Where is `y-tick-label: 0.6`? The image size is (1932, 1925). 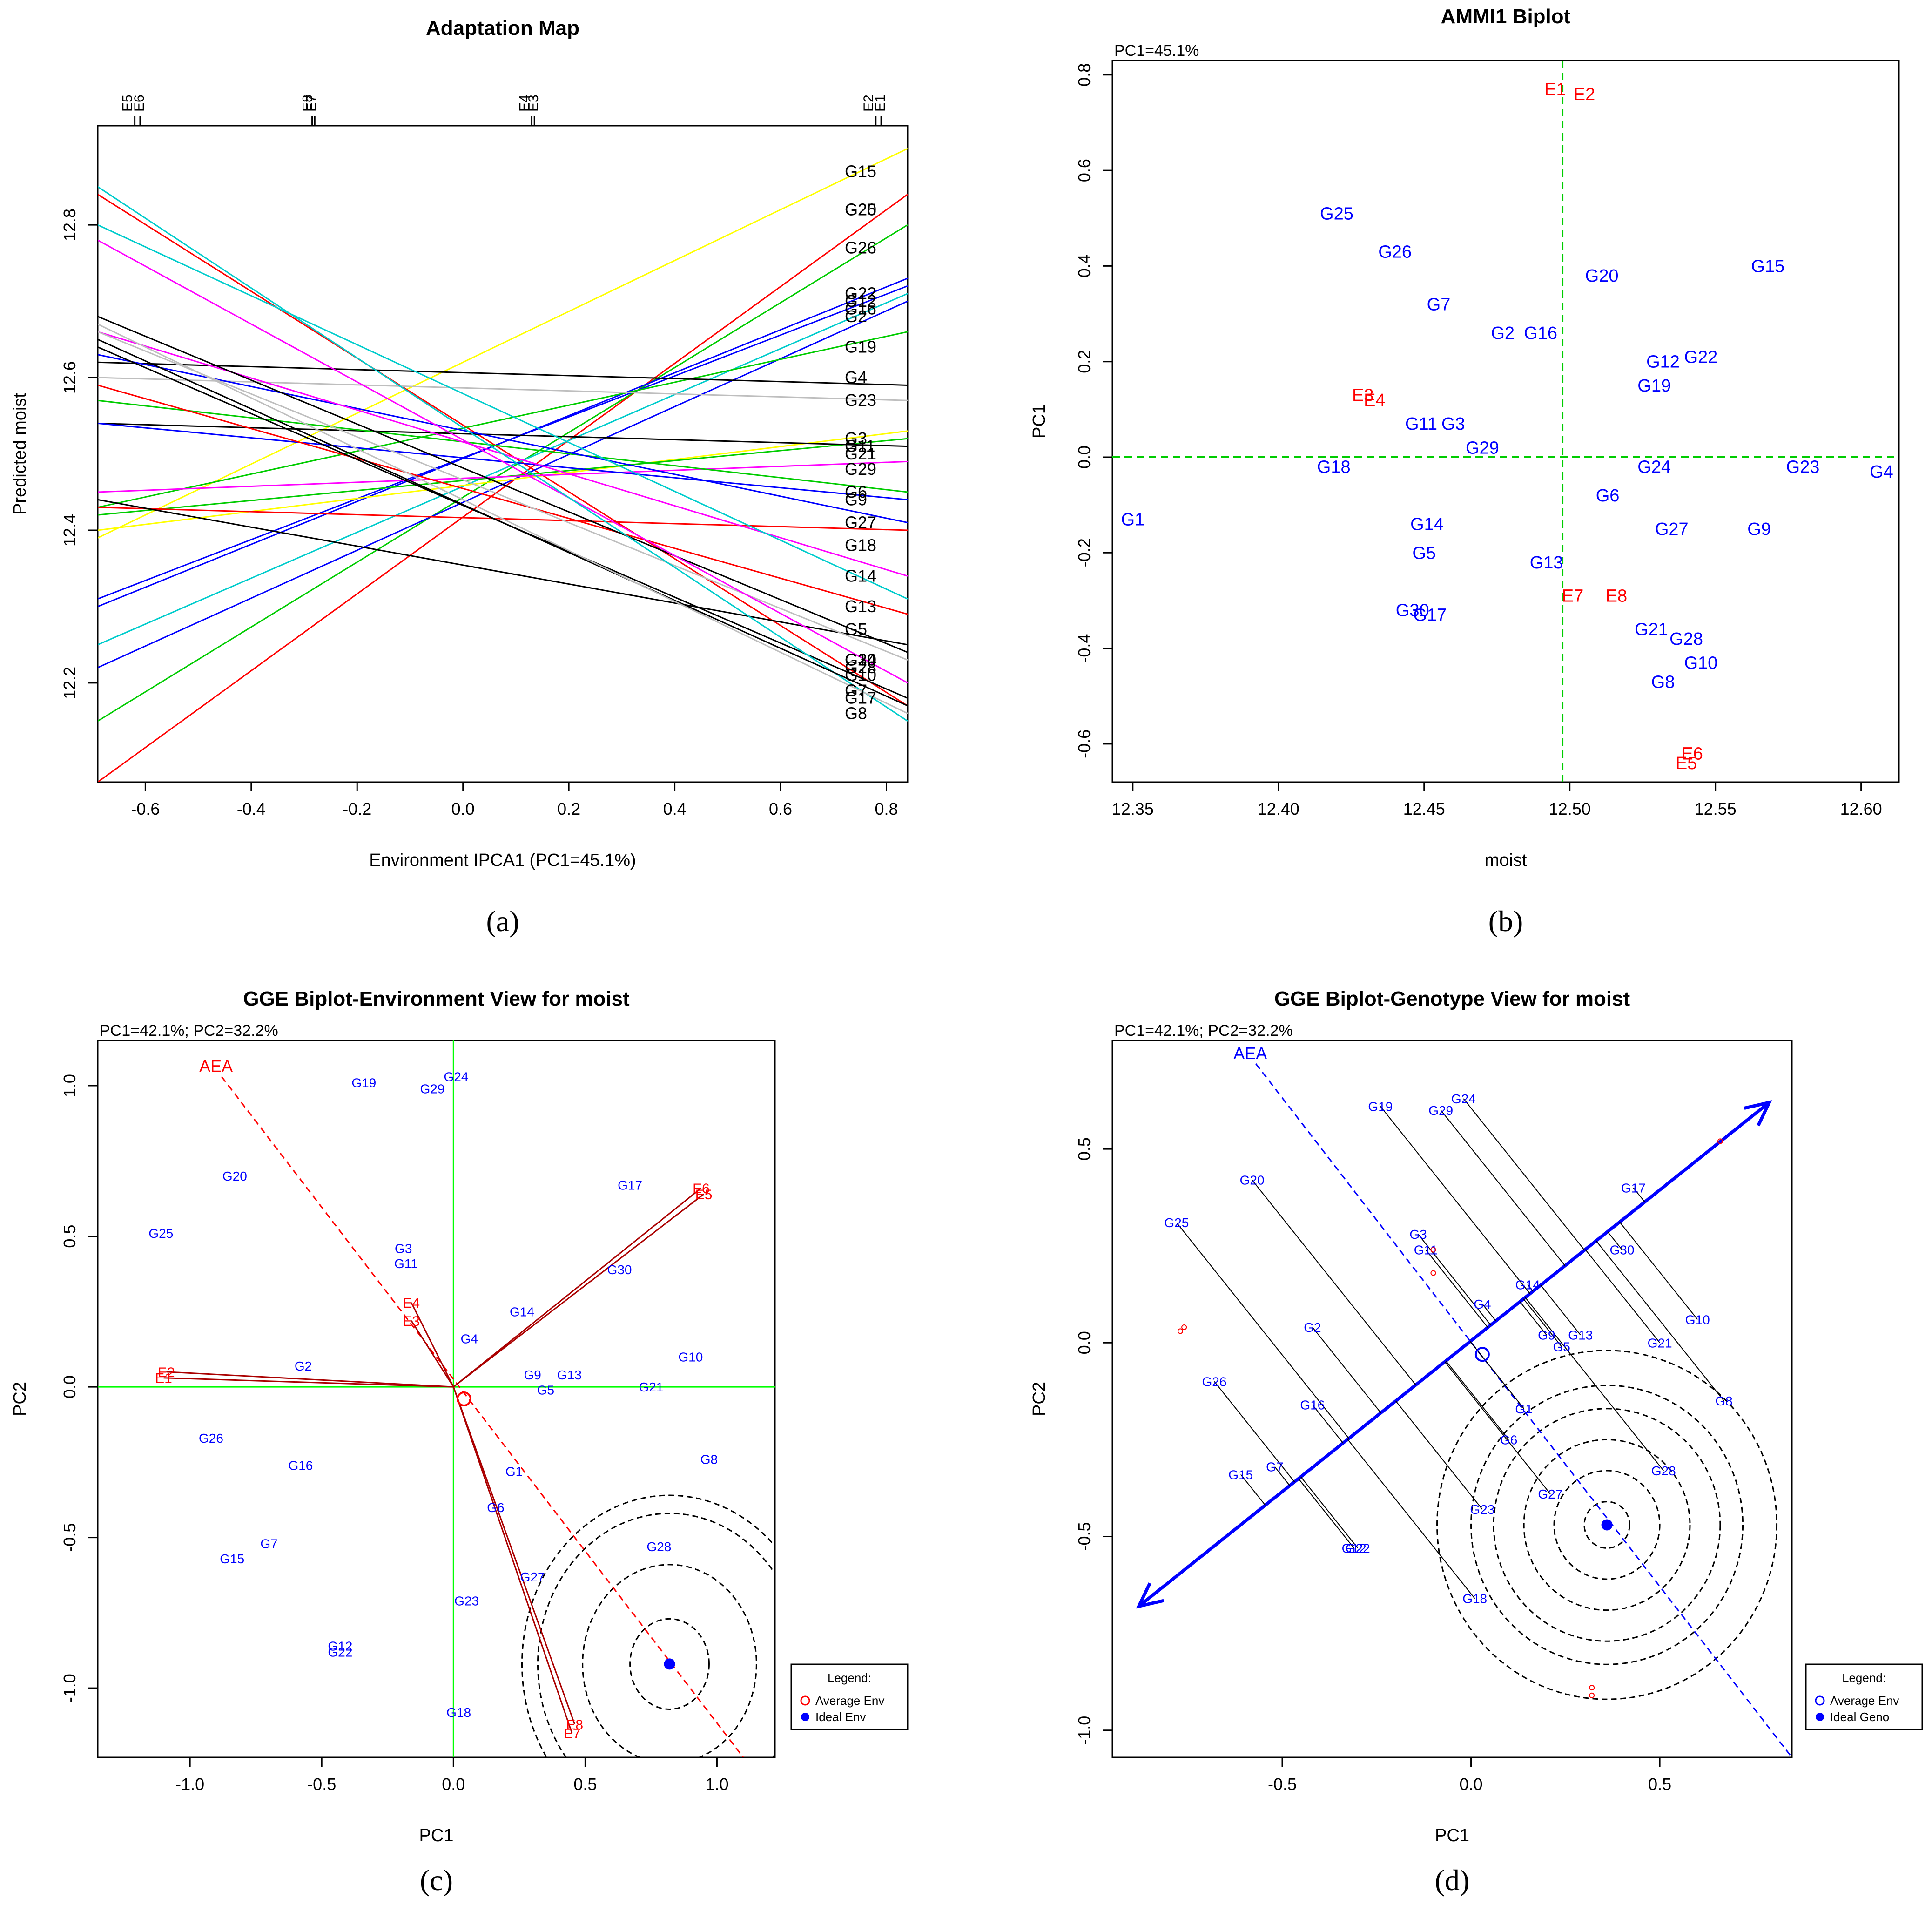
y-tick-label: 0.6 is located at coordinates (1084, 171).